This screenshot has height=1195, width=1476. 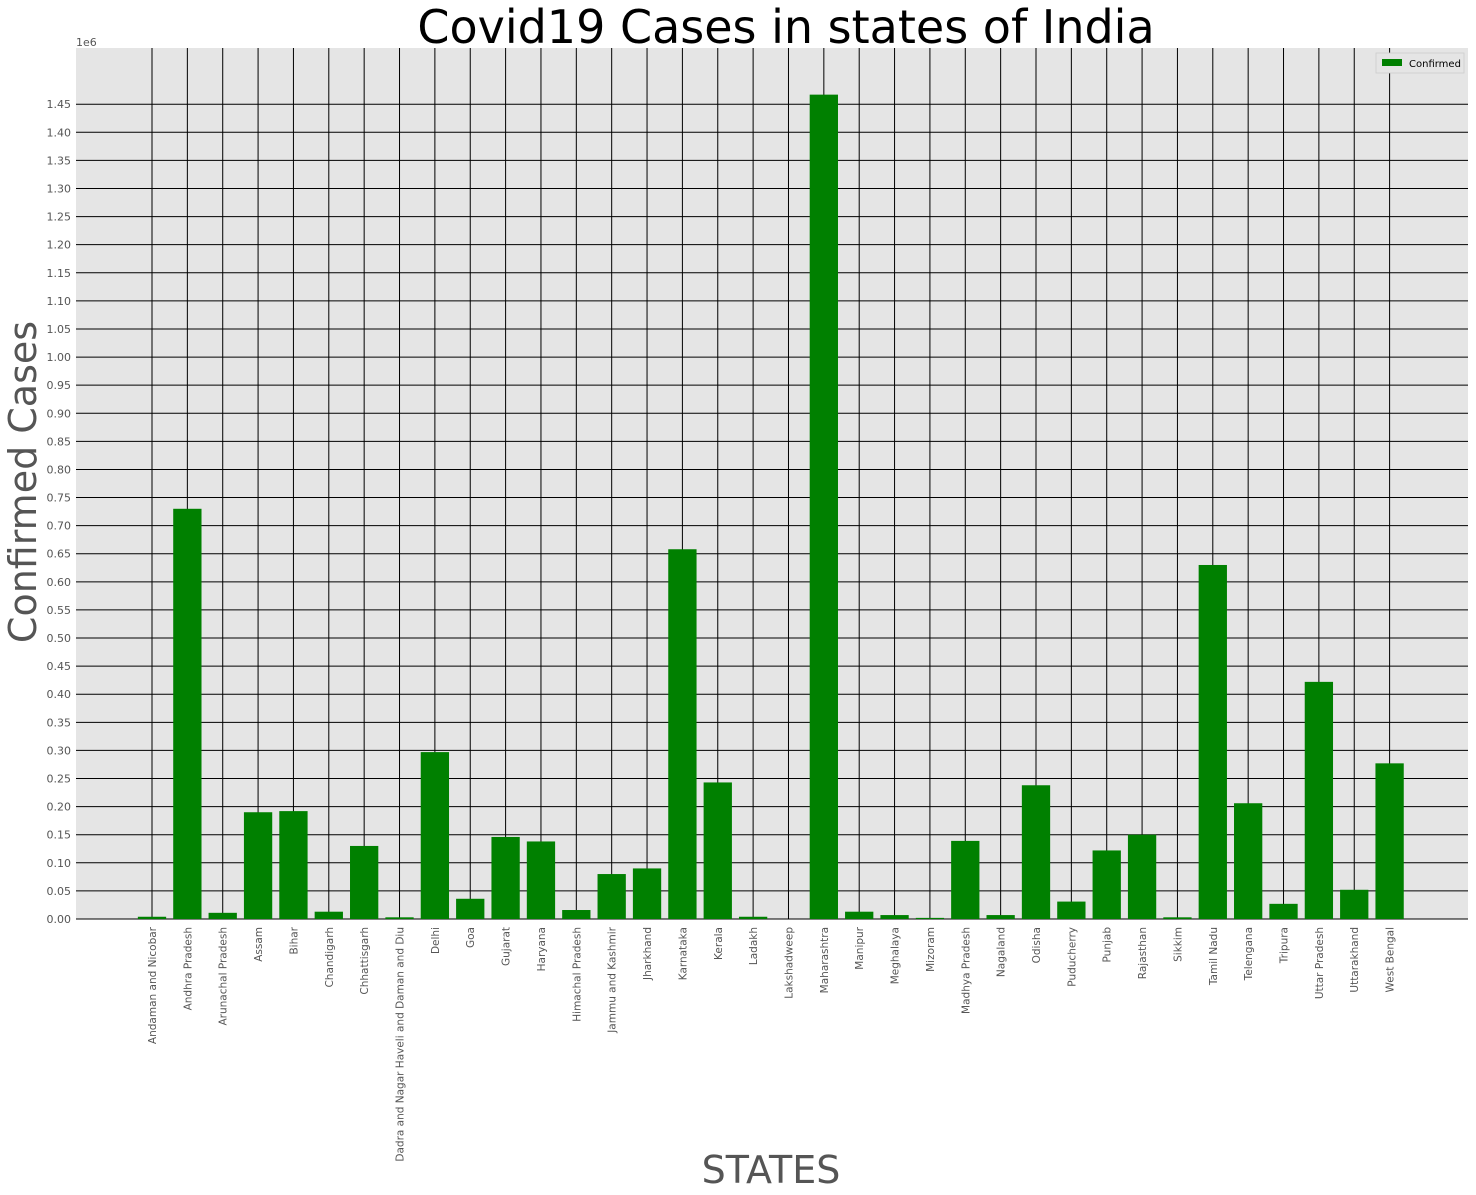 I want to click on y-tick-label: 1.15, so click(x=59, y=273).